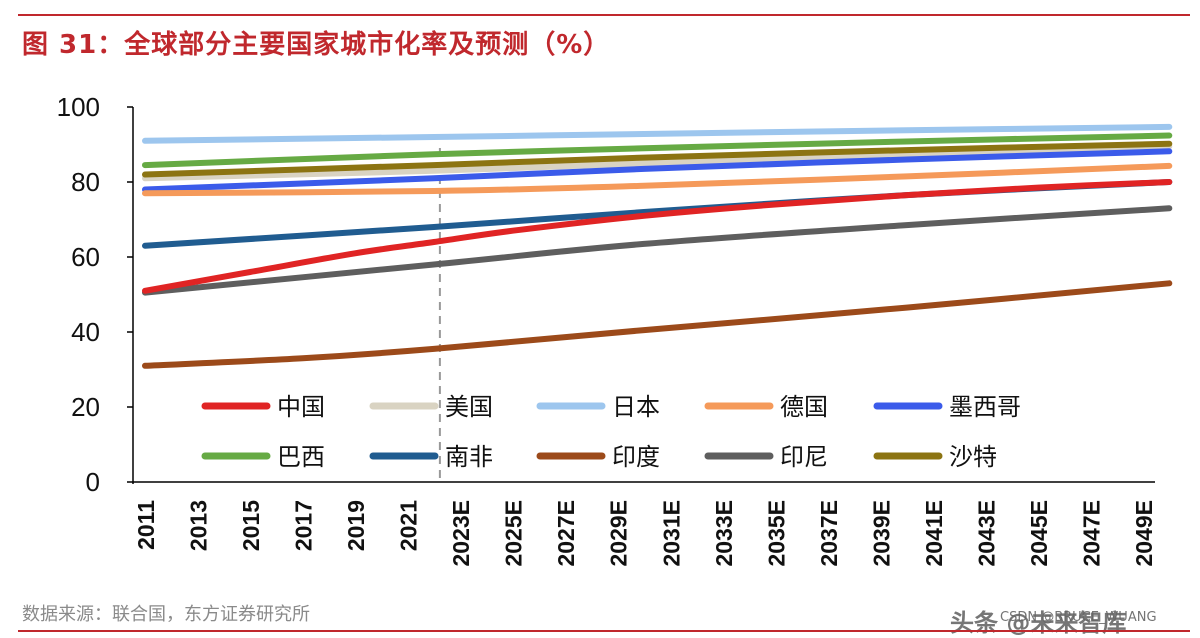 The width and height of the screenshot is (1200, 638). I want to click on x-tick-label: 2033E, so click(724, 533).